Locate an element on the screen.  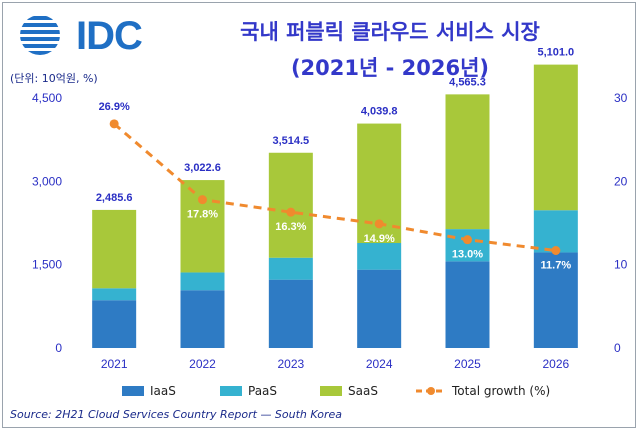
legend-item-paas: PaaS is located at coordinates (248, 391).